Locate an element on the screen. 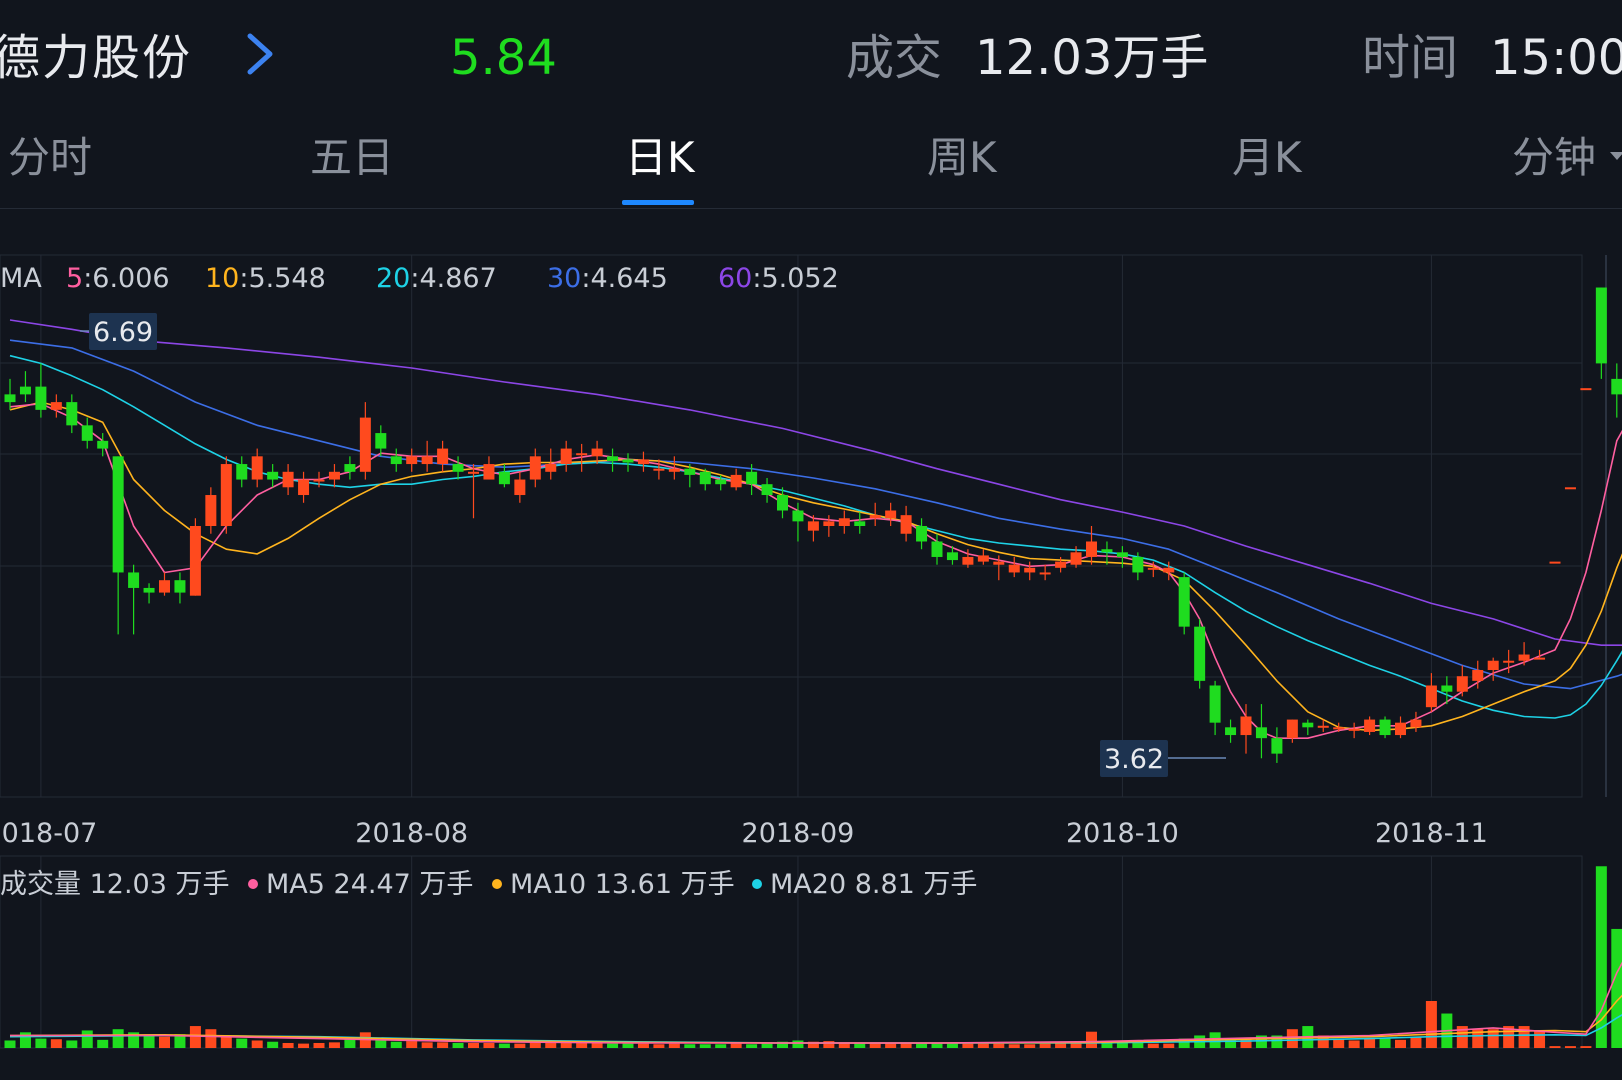 Image resolution: width=1622 pixels, height=1080 pixels. volume-legend-ma20: MA20 8.81 万手 is located at coordinates (873, 884).